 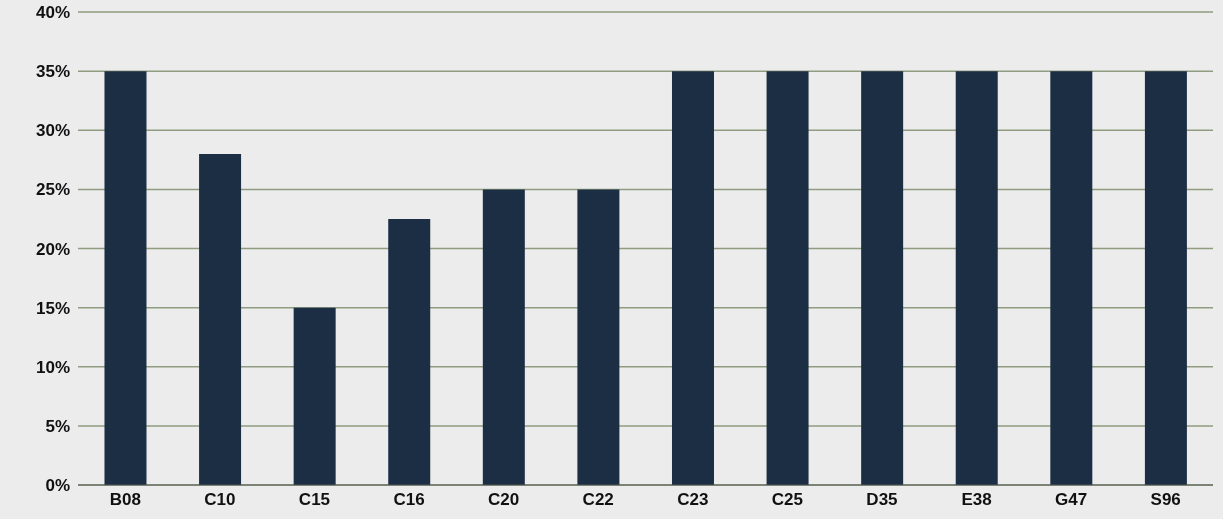 I want to click on x-tick-label: D35, so click(x=882, y=500).